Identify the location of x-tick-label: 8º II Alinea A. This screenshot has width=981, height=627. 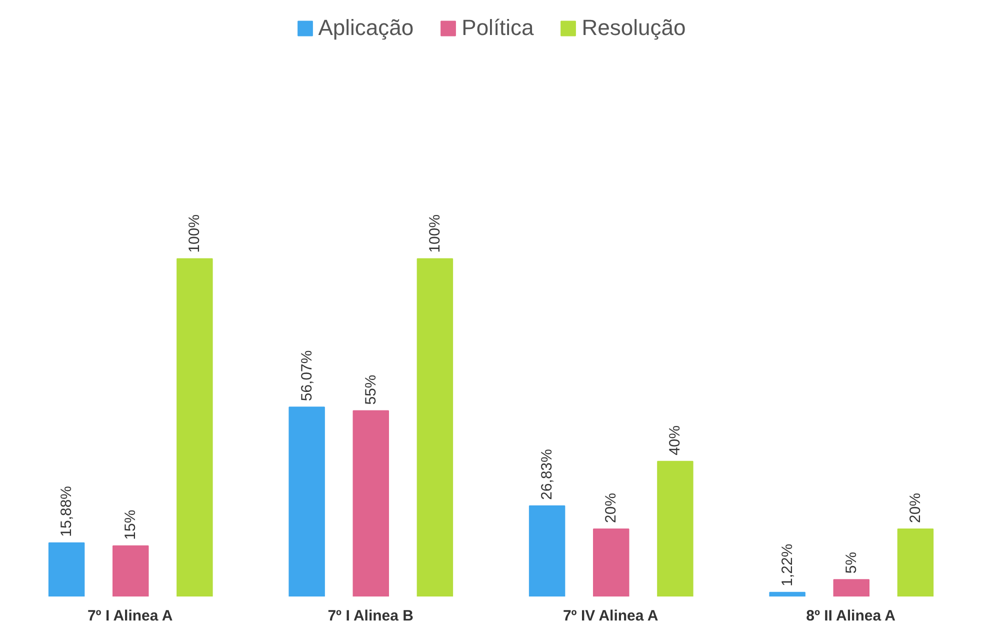
(851, 616).